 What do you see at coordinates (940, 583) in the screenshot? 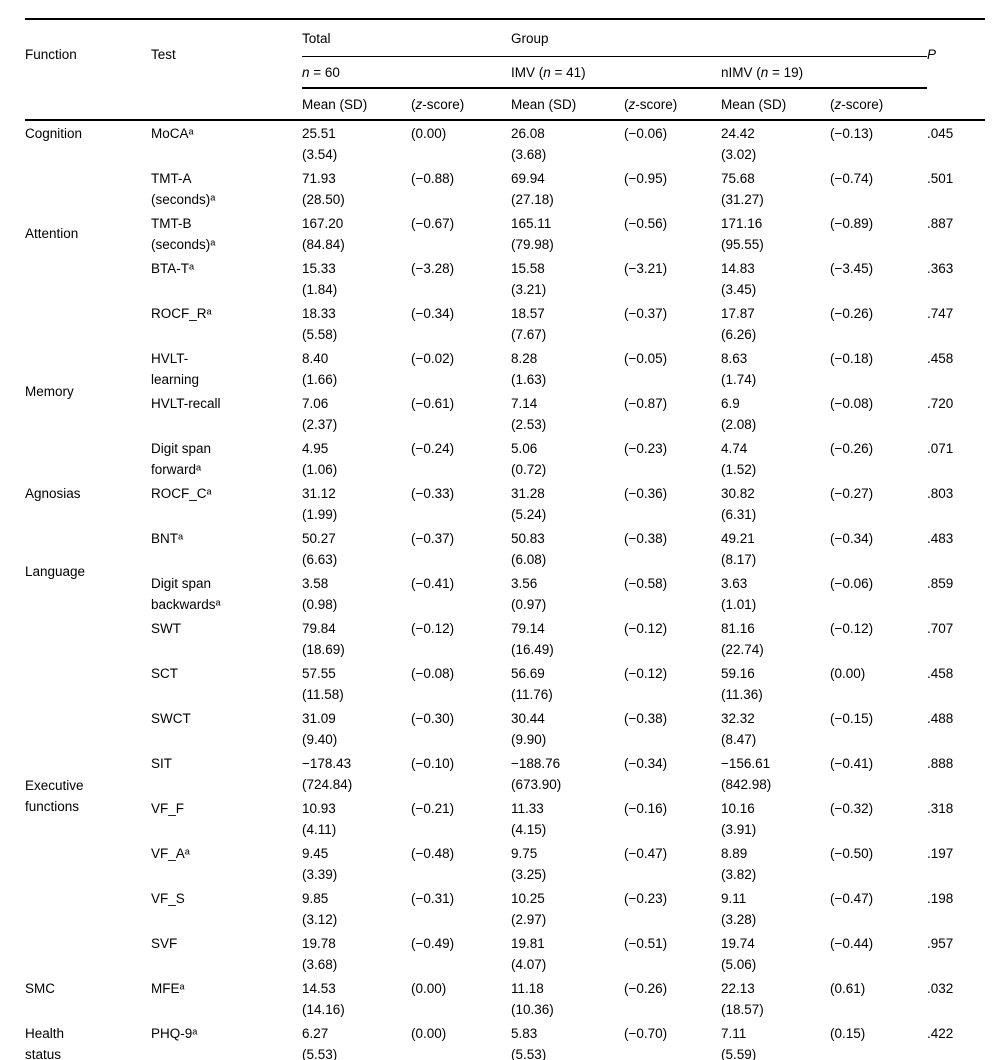
I see `p-value: .859` at bounding box center [940, 583].